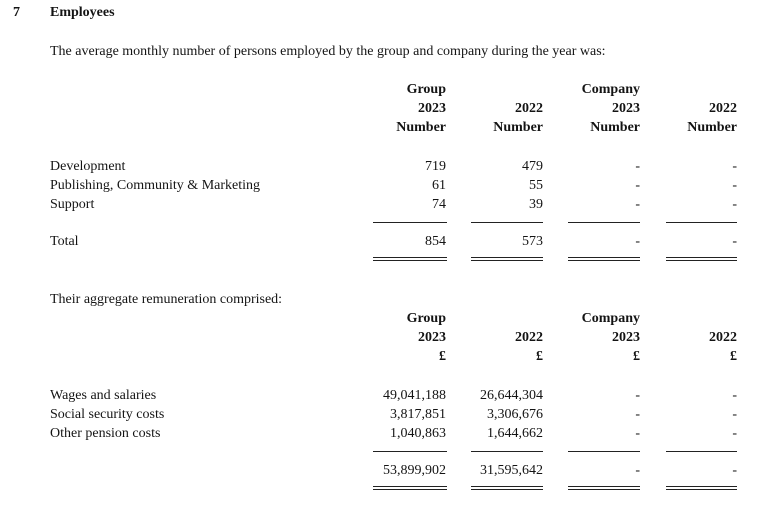 This screenshot has height=510, width=767. I want to click on cell-value: 719, so click(435, 166).